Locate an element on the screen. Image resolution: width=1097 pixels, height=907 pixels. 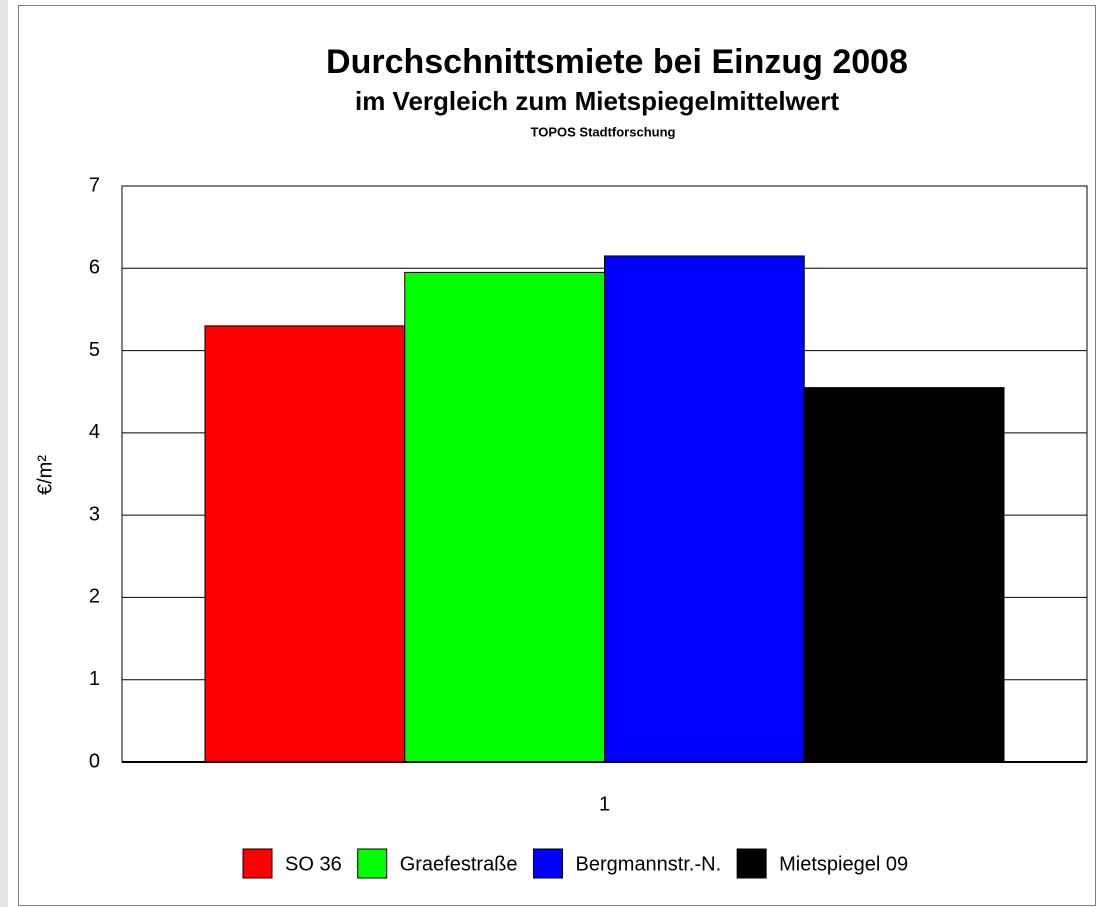
chart-subtitle: im Vergleich zum Mietspiegelmittelwert is located at coordinates (597, 101).